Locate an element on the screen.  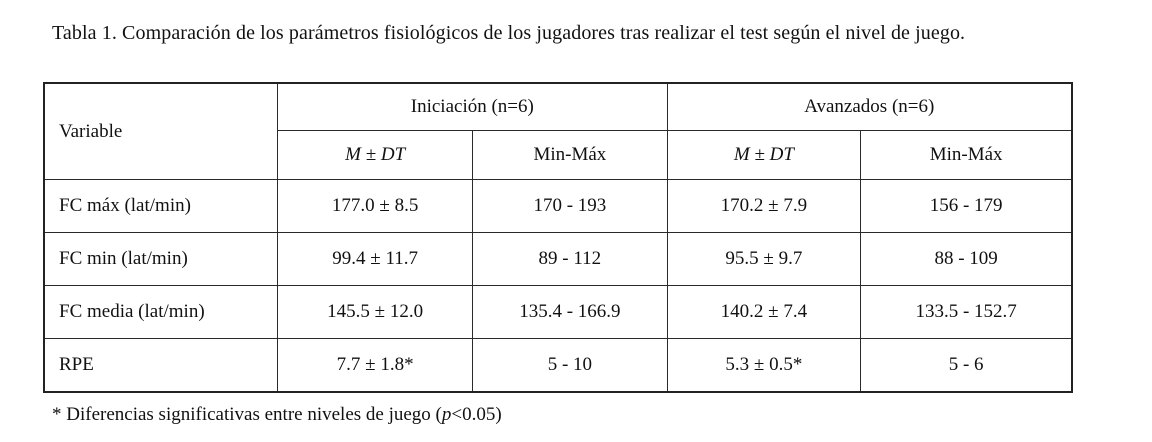
row-label: FC máx (lat/min) is located at coordinates (161, 206).